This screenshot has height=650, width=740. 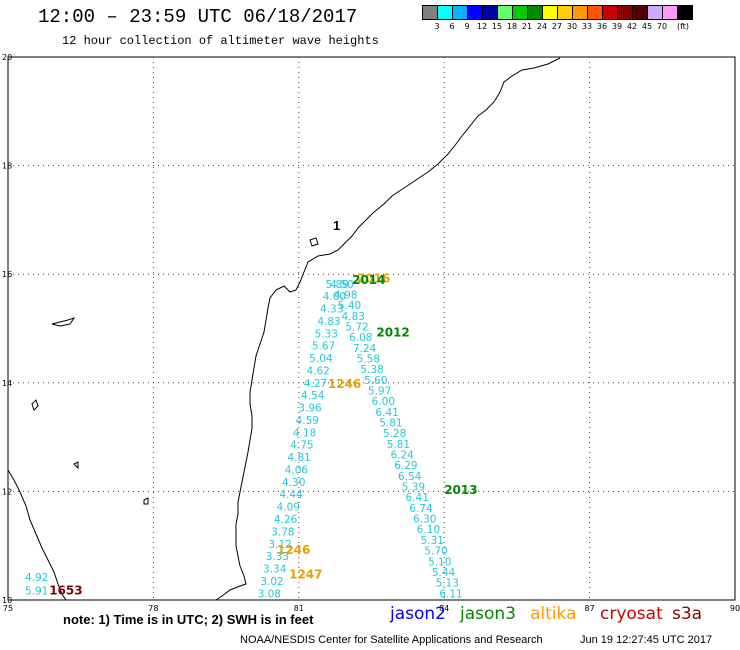 I want to click on legend-label: 39, so click(x=617, y=26).